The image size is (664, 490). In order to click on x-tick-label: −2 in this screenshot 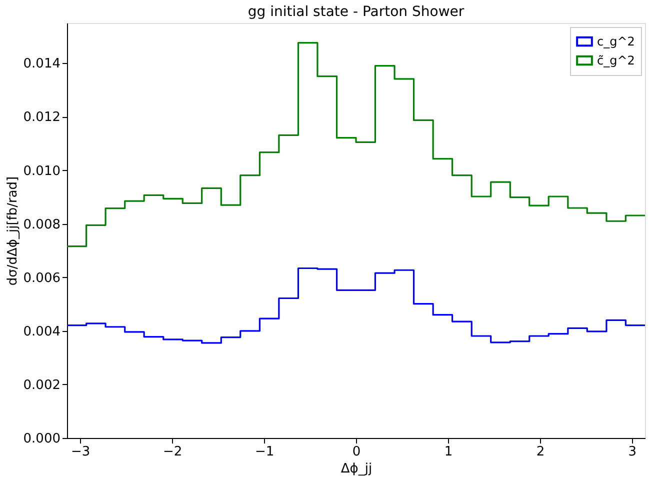, I will do `click(172, 452)`.